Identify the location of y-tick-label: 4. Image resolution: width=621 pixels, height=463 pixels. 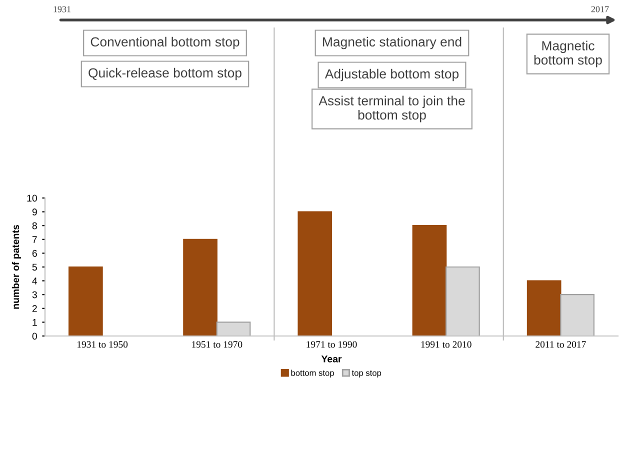
(35, 281).